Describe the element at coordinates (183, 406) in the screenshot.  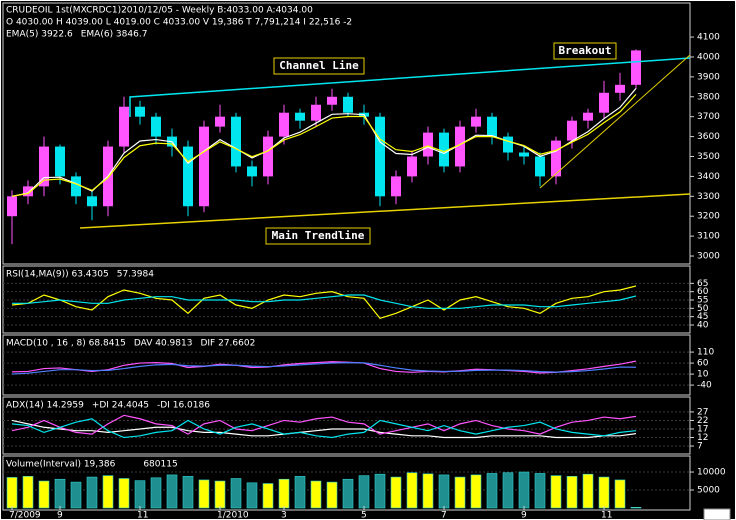
I see `legend-entry: -DI 16.0186` at that location.